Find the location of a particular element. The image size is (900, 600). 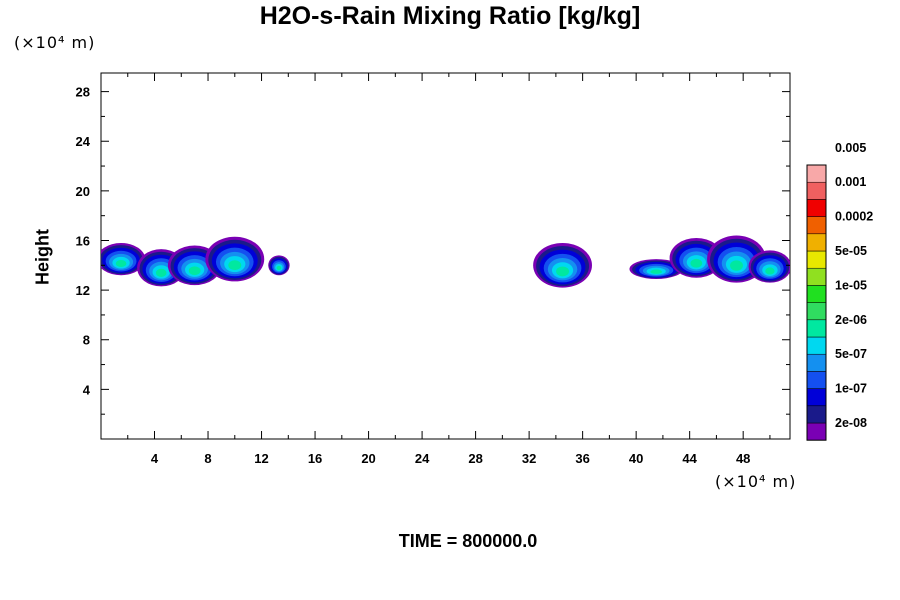

colorbar-label: 5e-07 is located at coordinates (851, 354).